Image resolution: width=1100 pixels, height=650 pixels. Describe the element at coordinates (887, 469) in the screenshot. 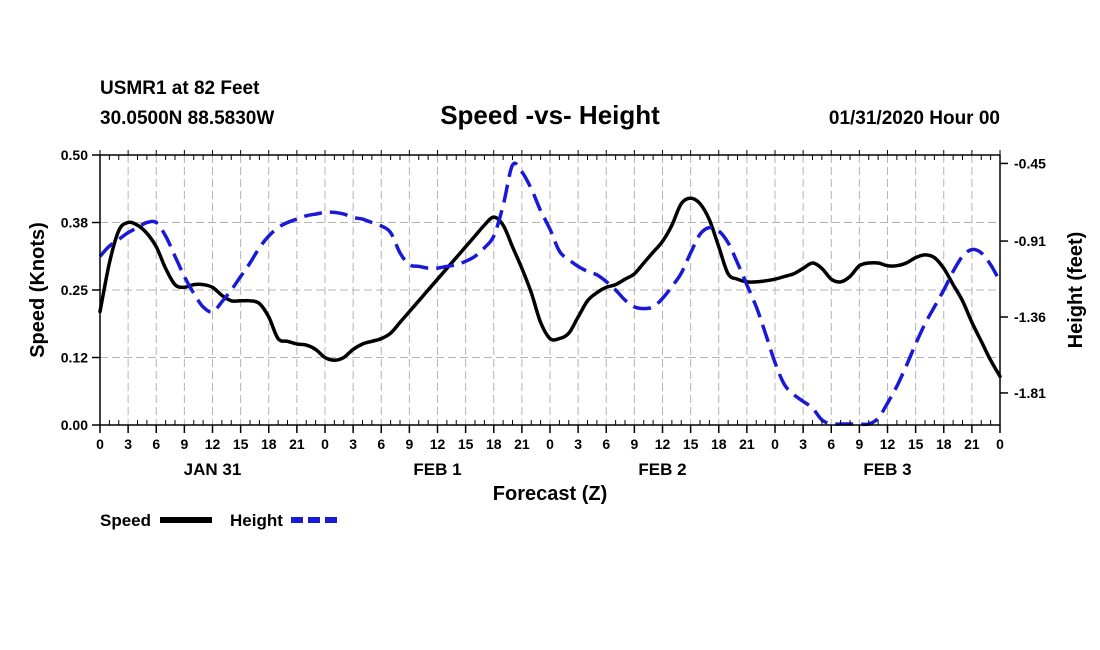

I see `day-label: FEB 3` at that location.